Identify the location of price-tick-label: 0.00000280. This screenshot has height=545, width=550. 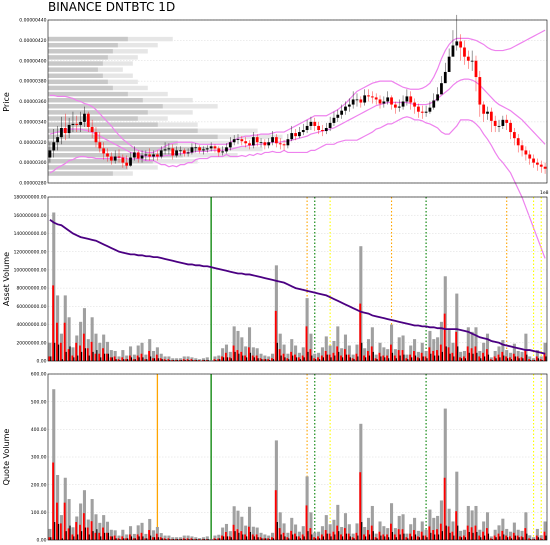
(32, 184).